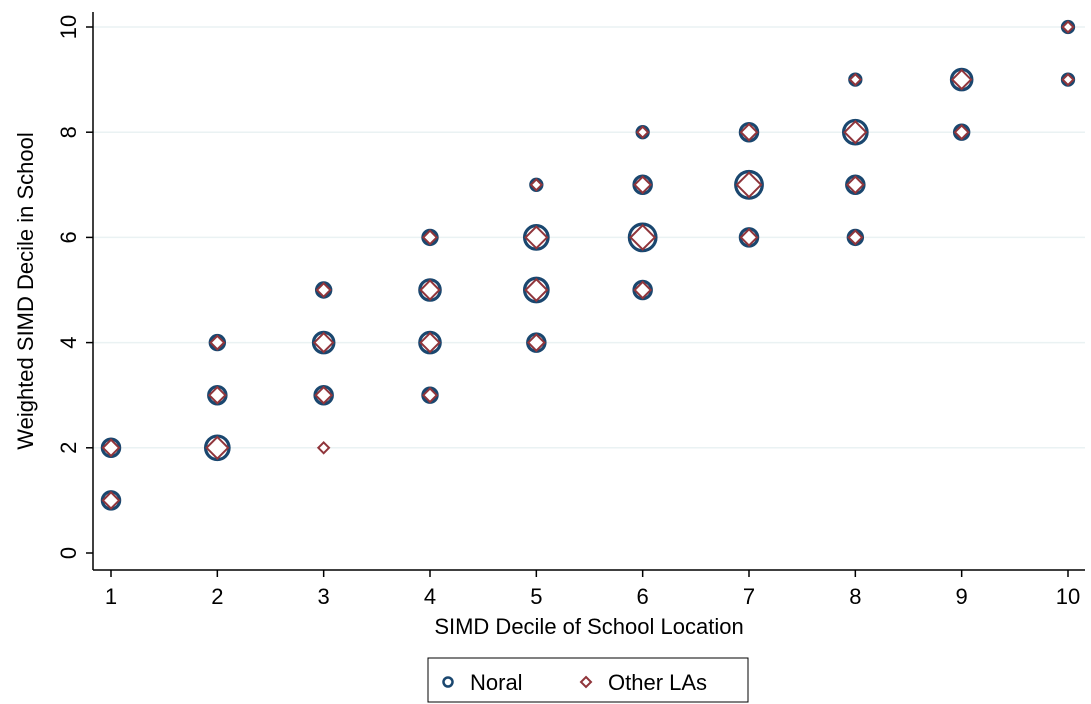 This screenshot has width=1091, height=704. I want to click on y-tick-label: 0, so click(68, 553).